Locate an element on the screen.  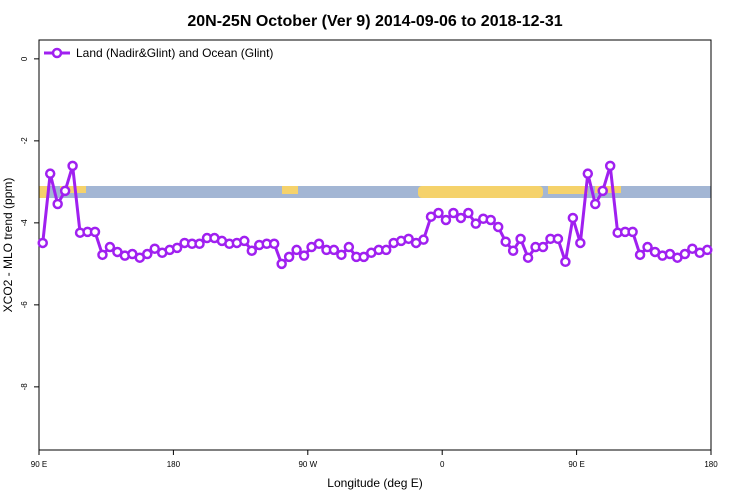
y-tick-label: -4 is located at coordinates (24, 223).